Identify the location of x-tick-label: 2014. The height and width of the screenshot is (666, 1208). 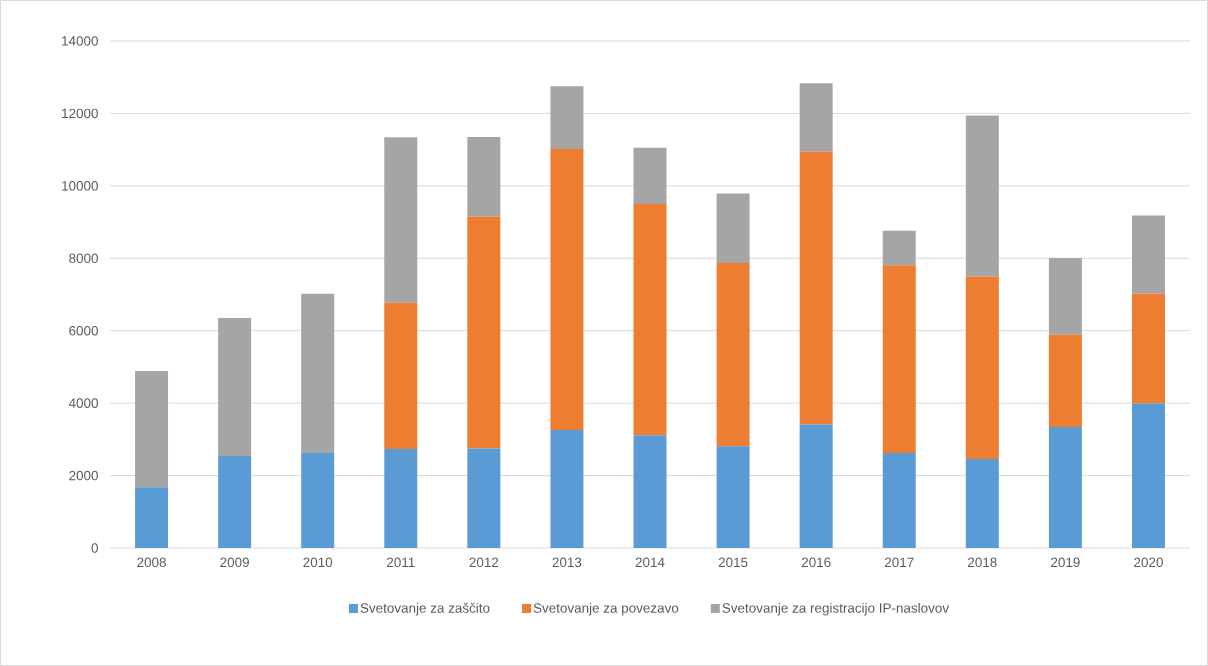
(650, 562).